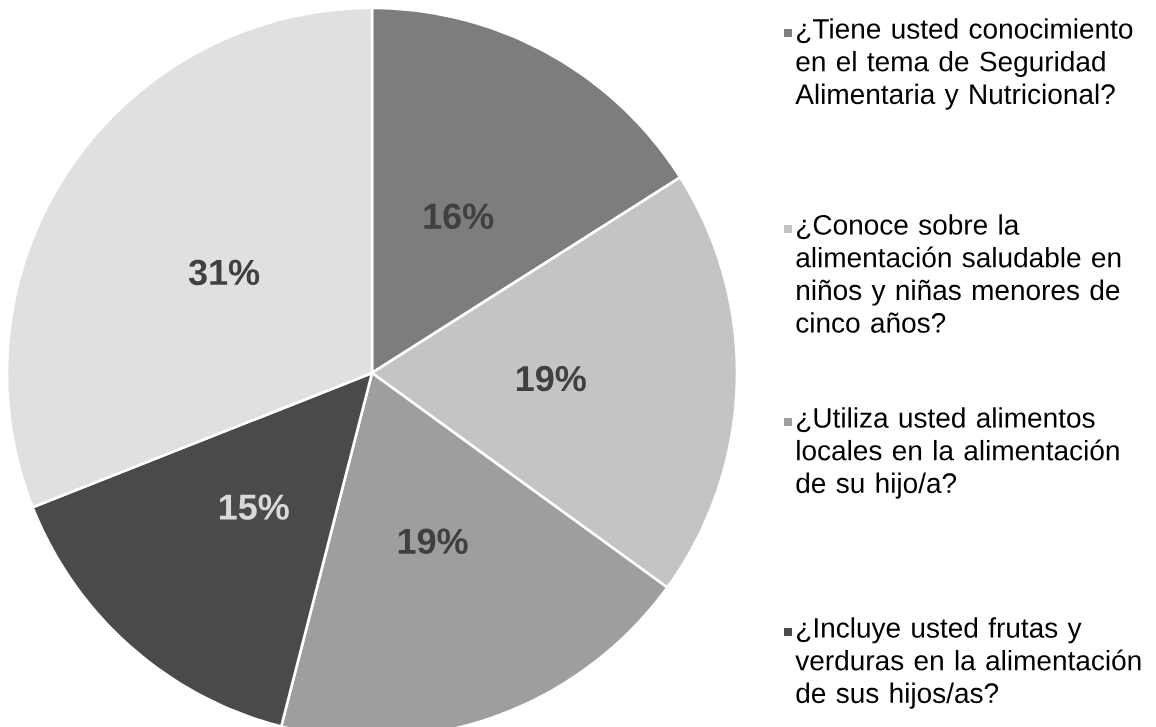 The image size is (1156, 727). What do you see at coordinates (957, 453) in the screenshot?
I see `legend-label: ¿Utiliza usted alimentos locales en la alimentación de su hijo/a?` at bounding box center [957, 453].